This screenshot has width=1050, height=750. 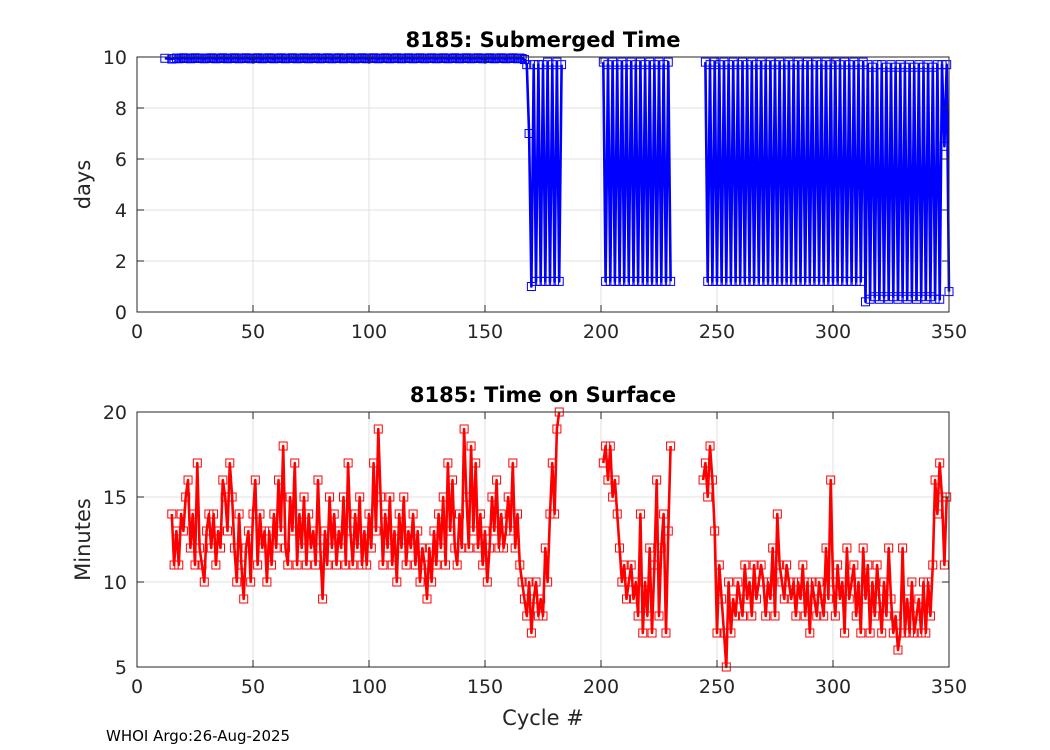 What do you see at coordinates (543, 718) in the screenshot?
I see `x-axis-label: Cycle #` at bounding box center [543, 718].